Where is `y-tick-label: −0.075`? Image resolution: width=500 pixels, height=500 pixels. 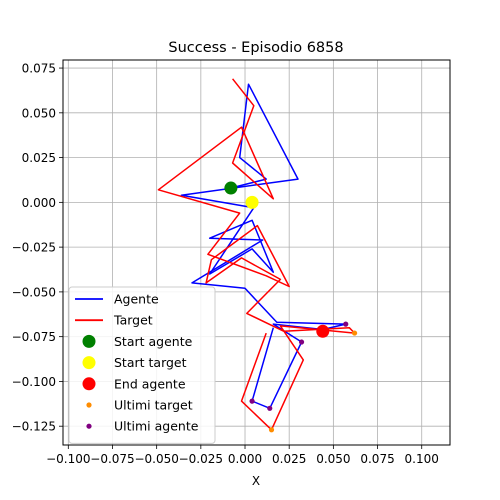 y-tick-label: −0.075 is located at coordinates (34, 337).